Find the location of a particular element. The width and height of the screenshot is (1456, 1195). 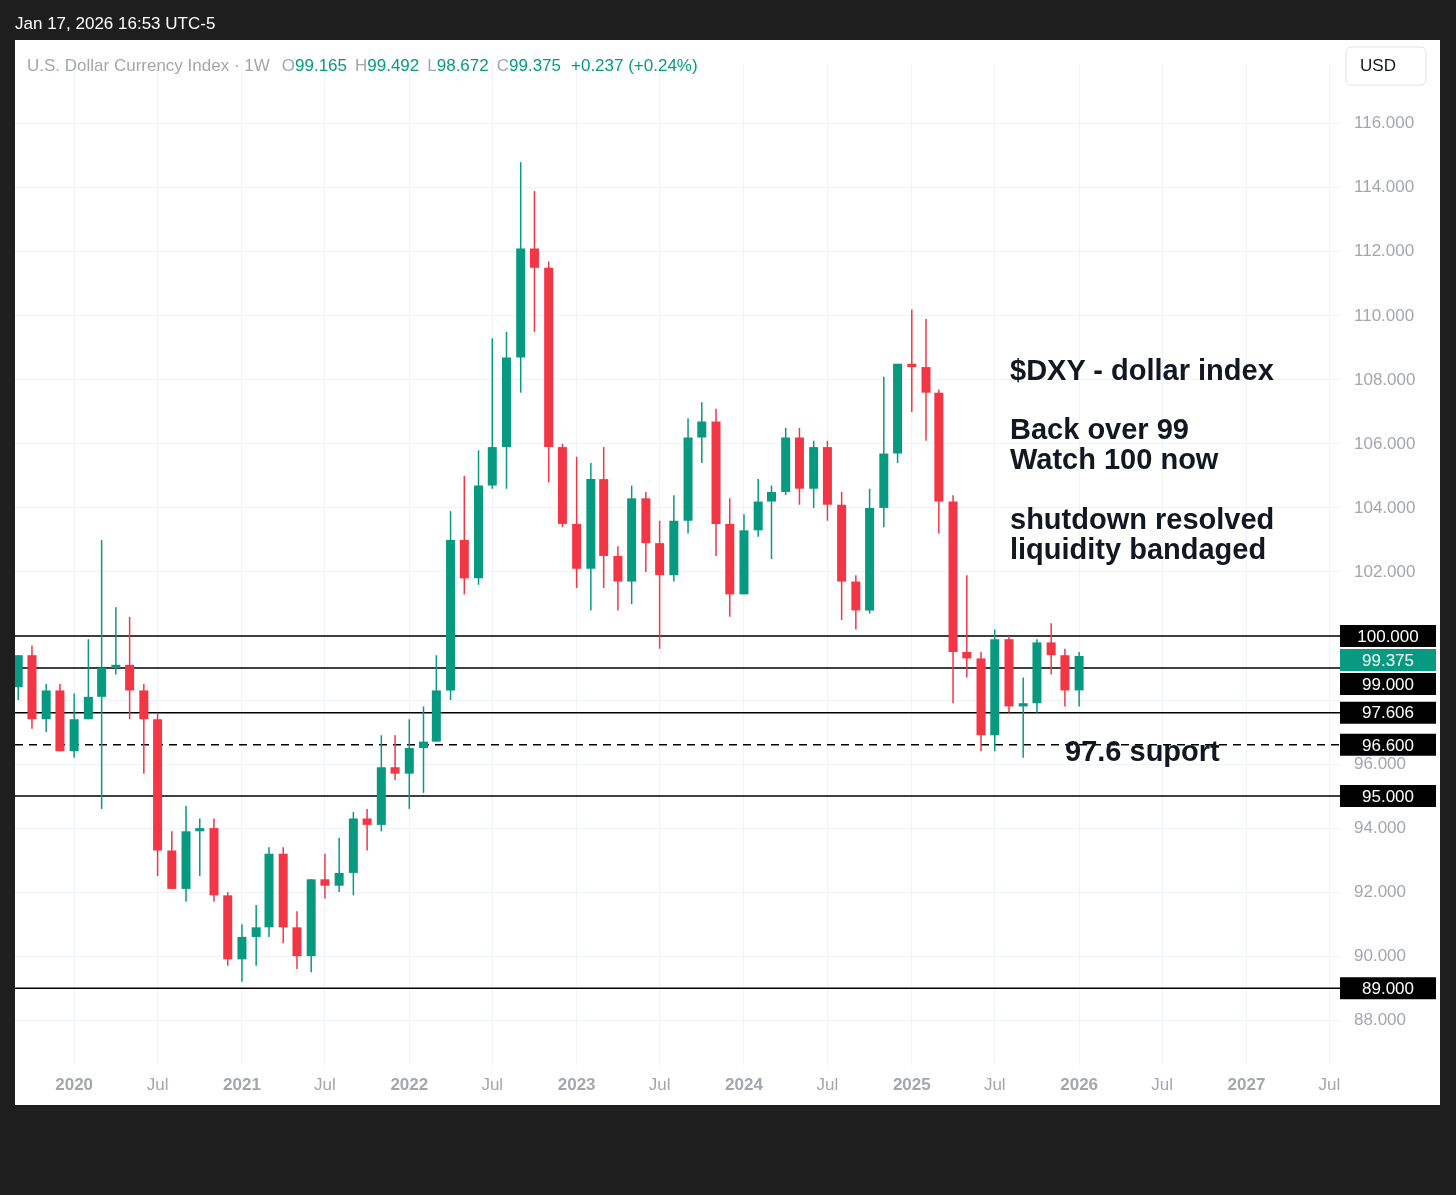

annotation: Watch 100 now is located at coordinates (1114, 459).